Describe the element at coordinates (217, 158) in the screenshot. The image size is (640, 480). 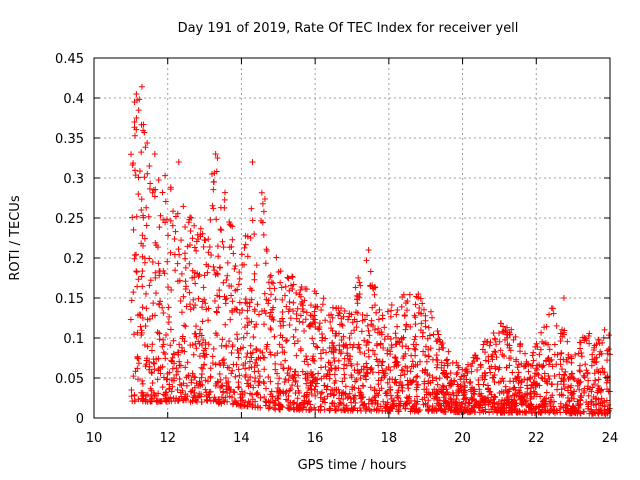
I see `outlier-point` at that location.